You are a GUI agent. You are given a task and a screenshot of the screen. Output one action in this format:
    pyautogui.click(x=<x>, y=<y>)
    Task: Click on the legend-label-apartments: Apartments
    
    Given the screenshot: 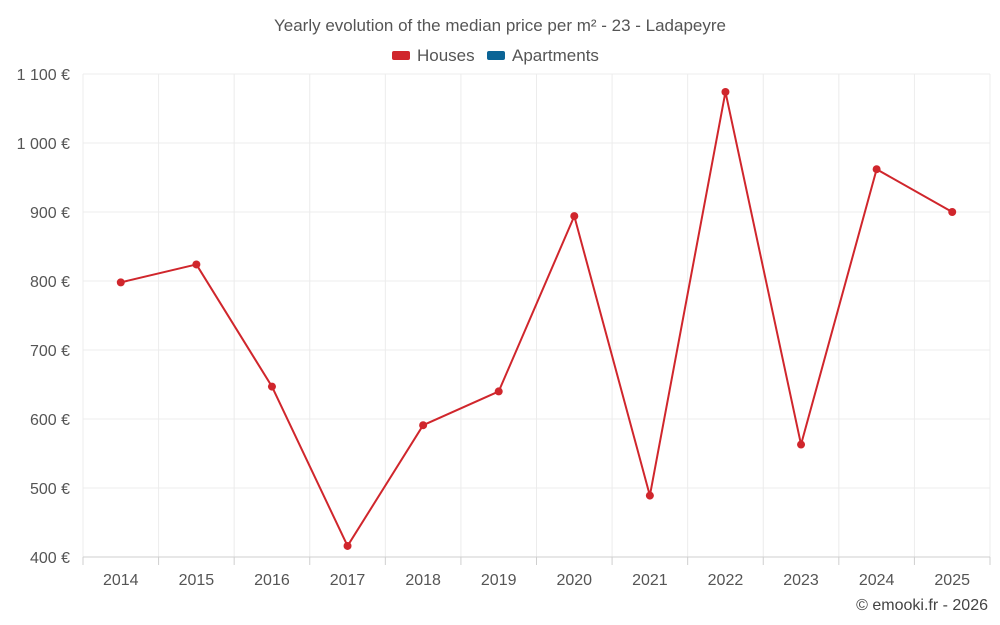 What is the action you would take?
    pyautogui.click(x=555, y=55)
    